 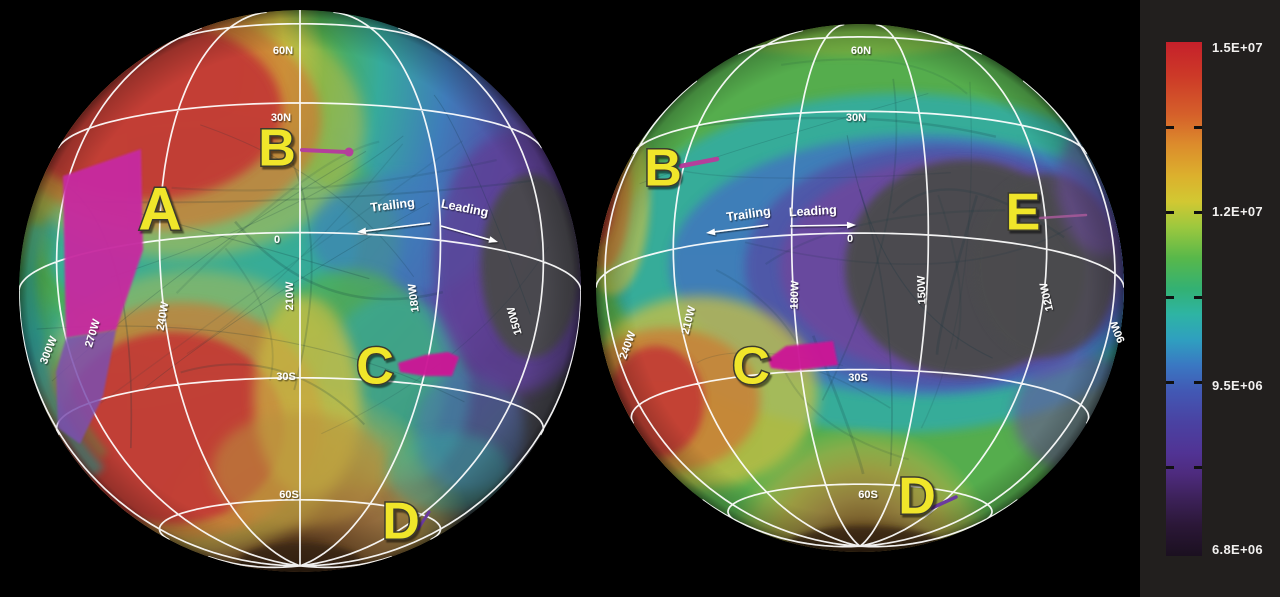 I want to click on leading-lon-label-180W: 180W, so click(x=795, y=295).